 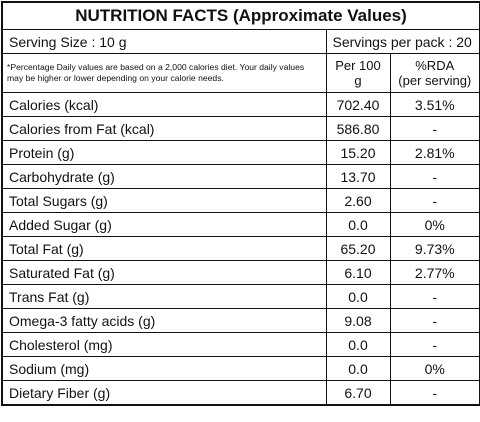 I want to click on per-100g-value: 15.20, so click(x=358, y=152).